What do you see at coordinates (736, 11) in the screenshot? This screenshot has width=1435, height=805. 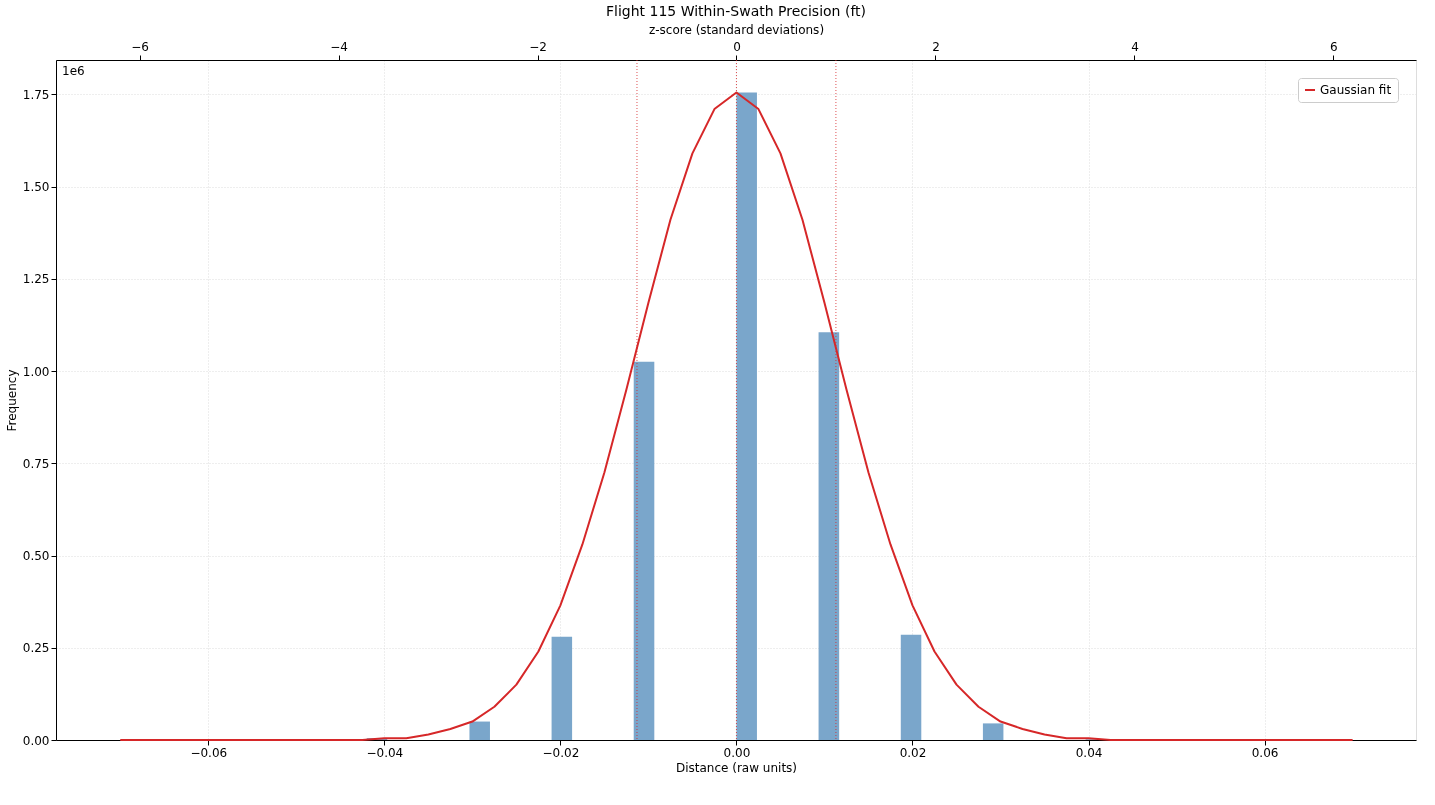 I see `chart-title: Flight 115 Within-Swath Precision (ft)` at bounding box center [736, 11].